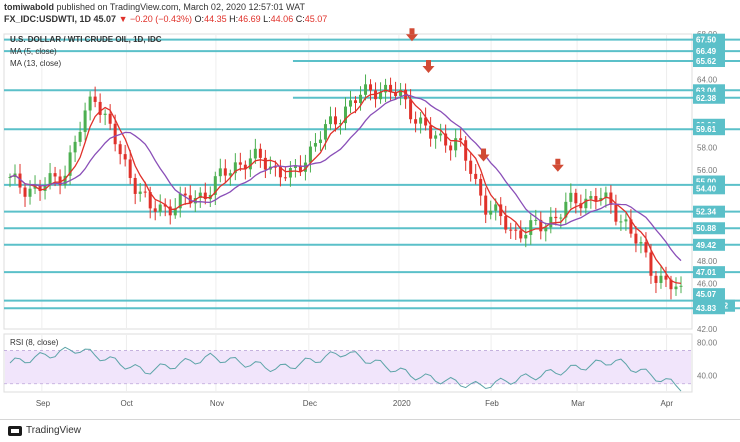  I want to click on x-tick-label: Nov, so click(217, 403).